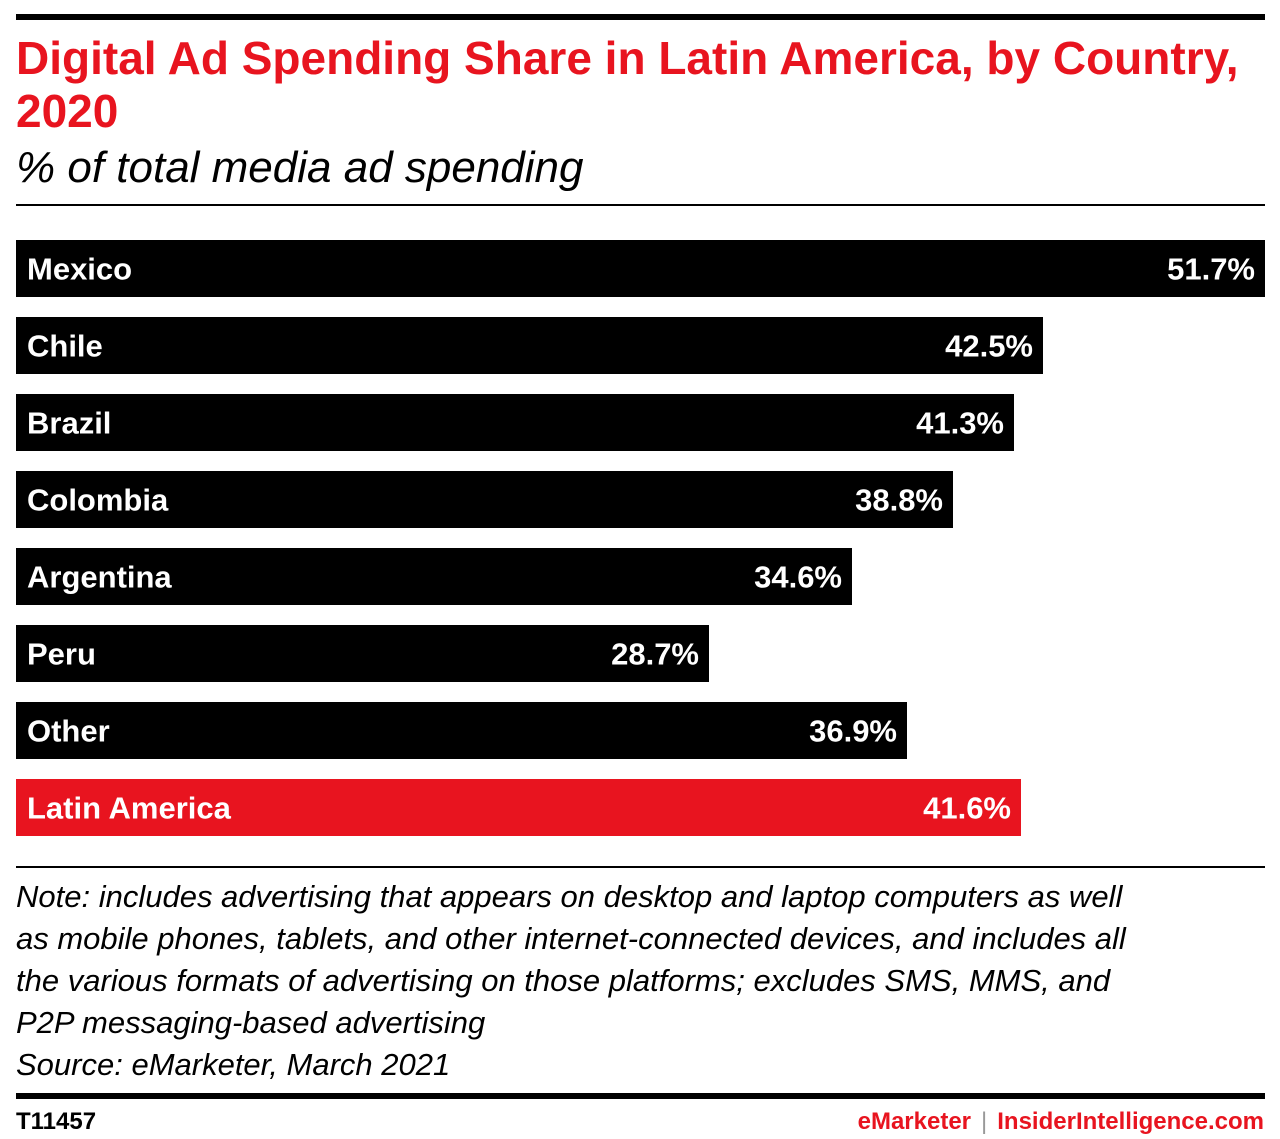 This screenshot has height=1139, width=1280. What do you see at coordinates (233, 1064) in the screenshot?
I see `source-line: Source: eMarketer, March 2021` at bounding box center [233, 1064].